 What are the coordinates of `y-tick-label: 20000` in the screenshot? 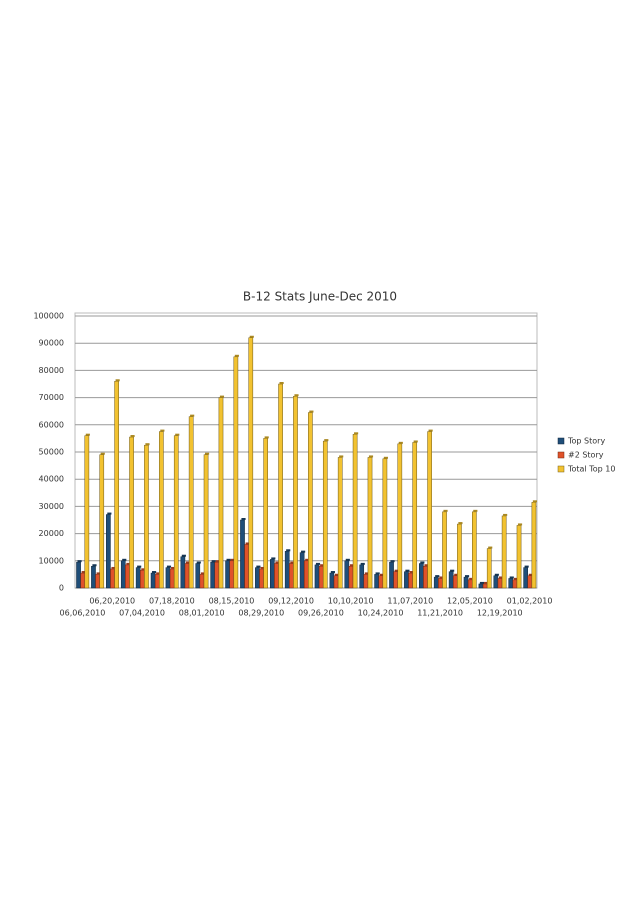 It's located at (51, 533).